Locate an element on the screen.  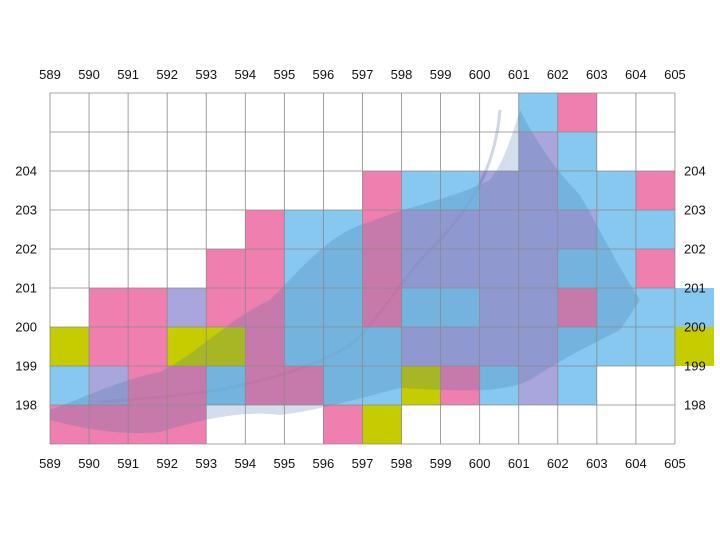
x-label-bottom-596: 596 is located at coordinates (323, 463).